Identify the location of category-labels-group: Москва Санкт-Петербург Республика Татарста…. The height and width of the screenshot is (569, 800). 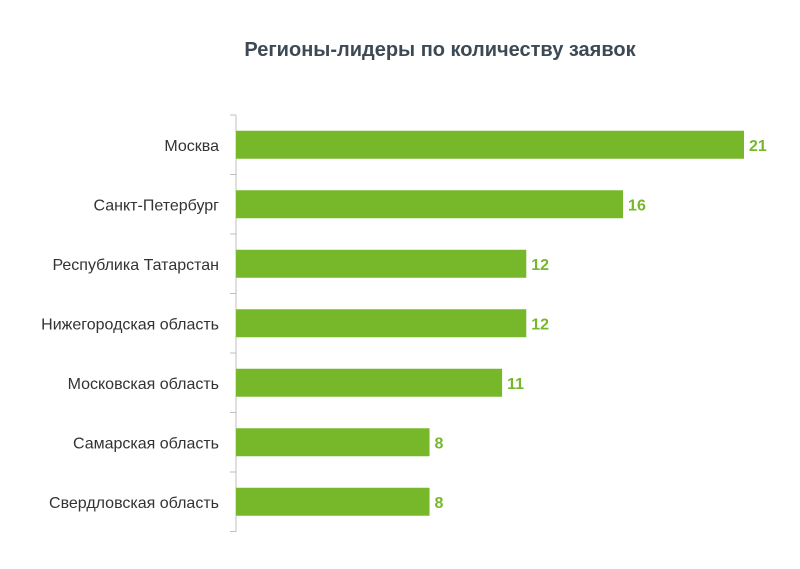
(130, 325).